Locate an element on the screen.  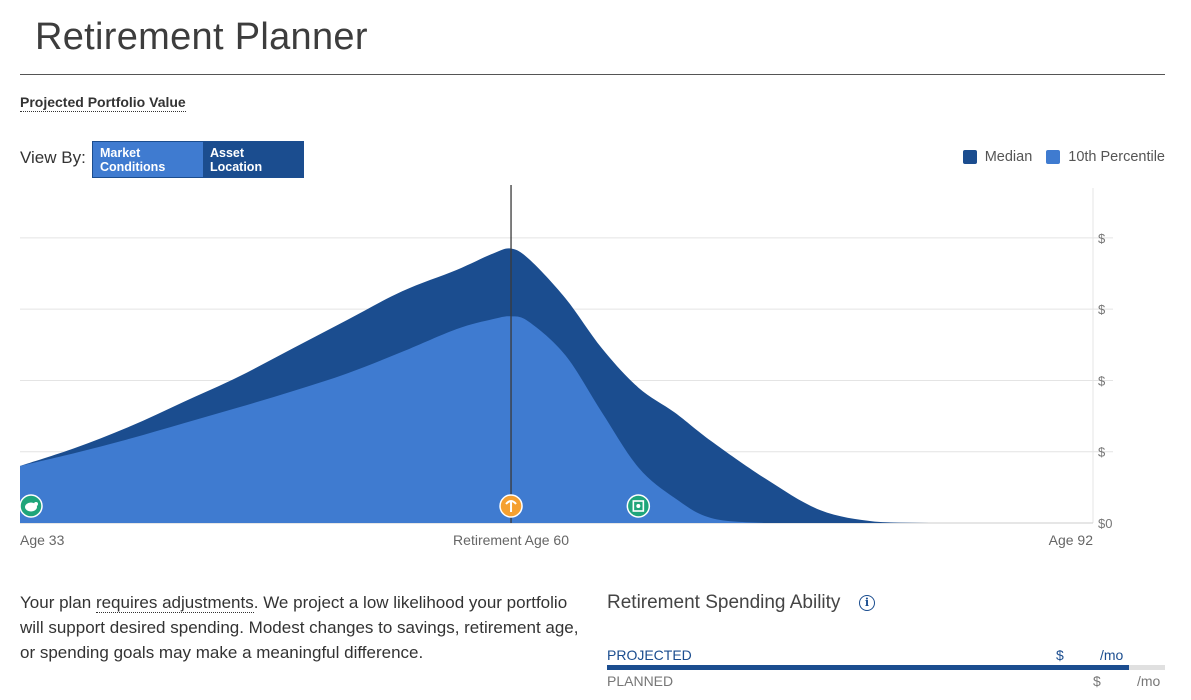
x-tick-label: Retirement Age 60 is located at coordinates (511, 540).